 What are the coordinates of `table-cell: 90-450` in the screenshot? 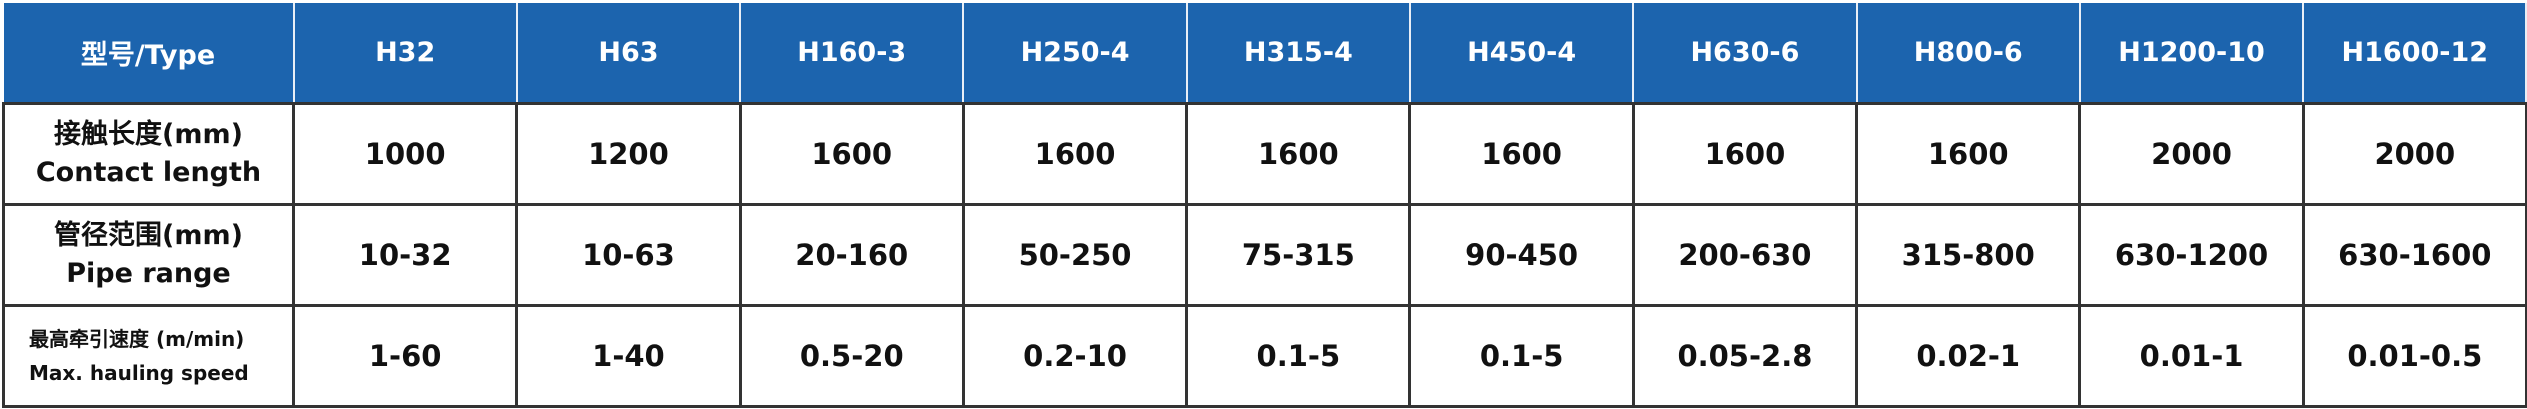 It's located at (1521, 255).